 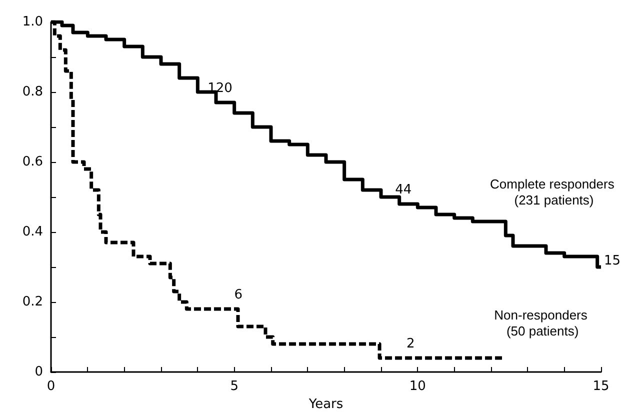 I want to click on annotation: 2, so click(x=410, y=344).